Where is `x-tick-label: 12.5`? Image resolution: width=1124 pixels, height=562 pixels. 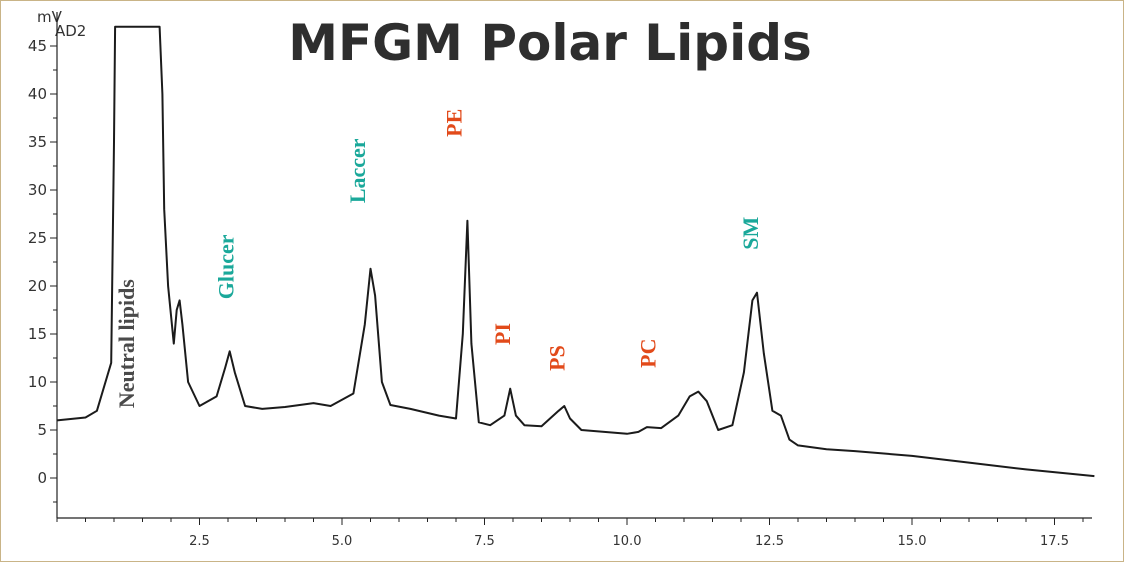 x-tick-label: 12.5 is located at coordinates (769, 541).